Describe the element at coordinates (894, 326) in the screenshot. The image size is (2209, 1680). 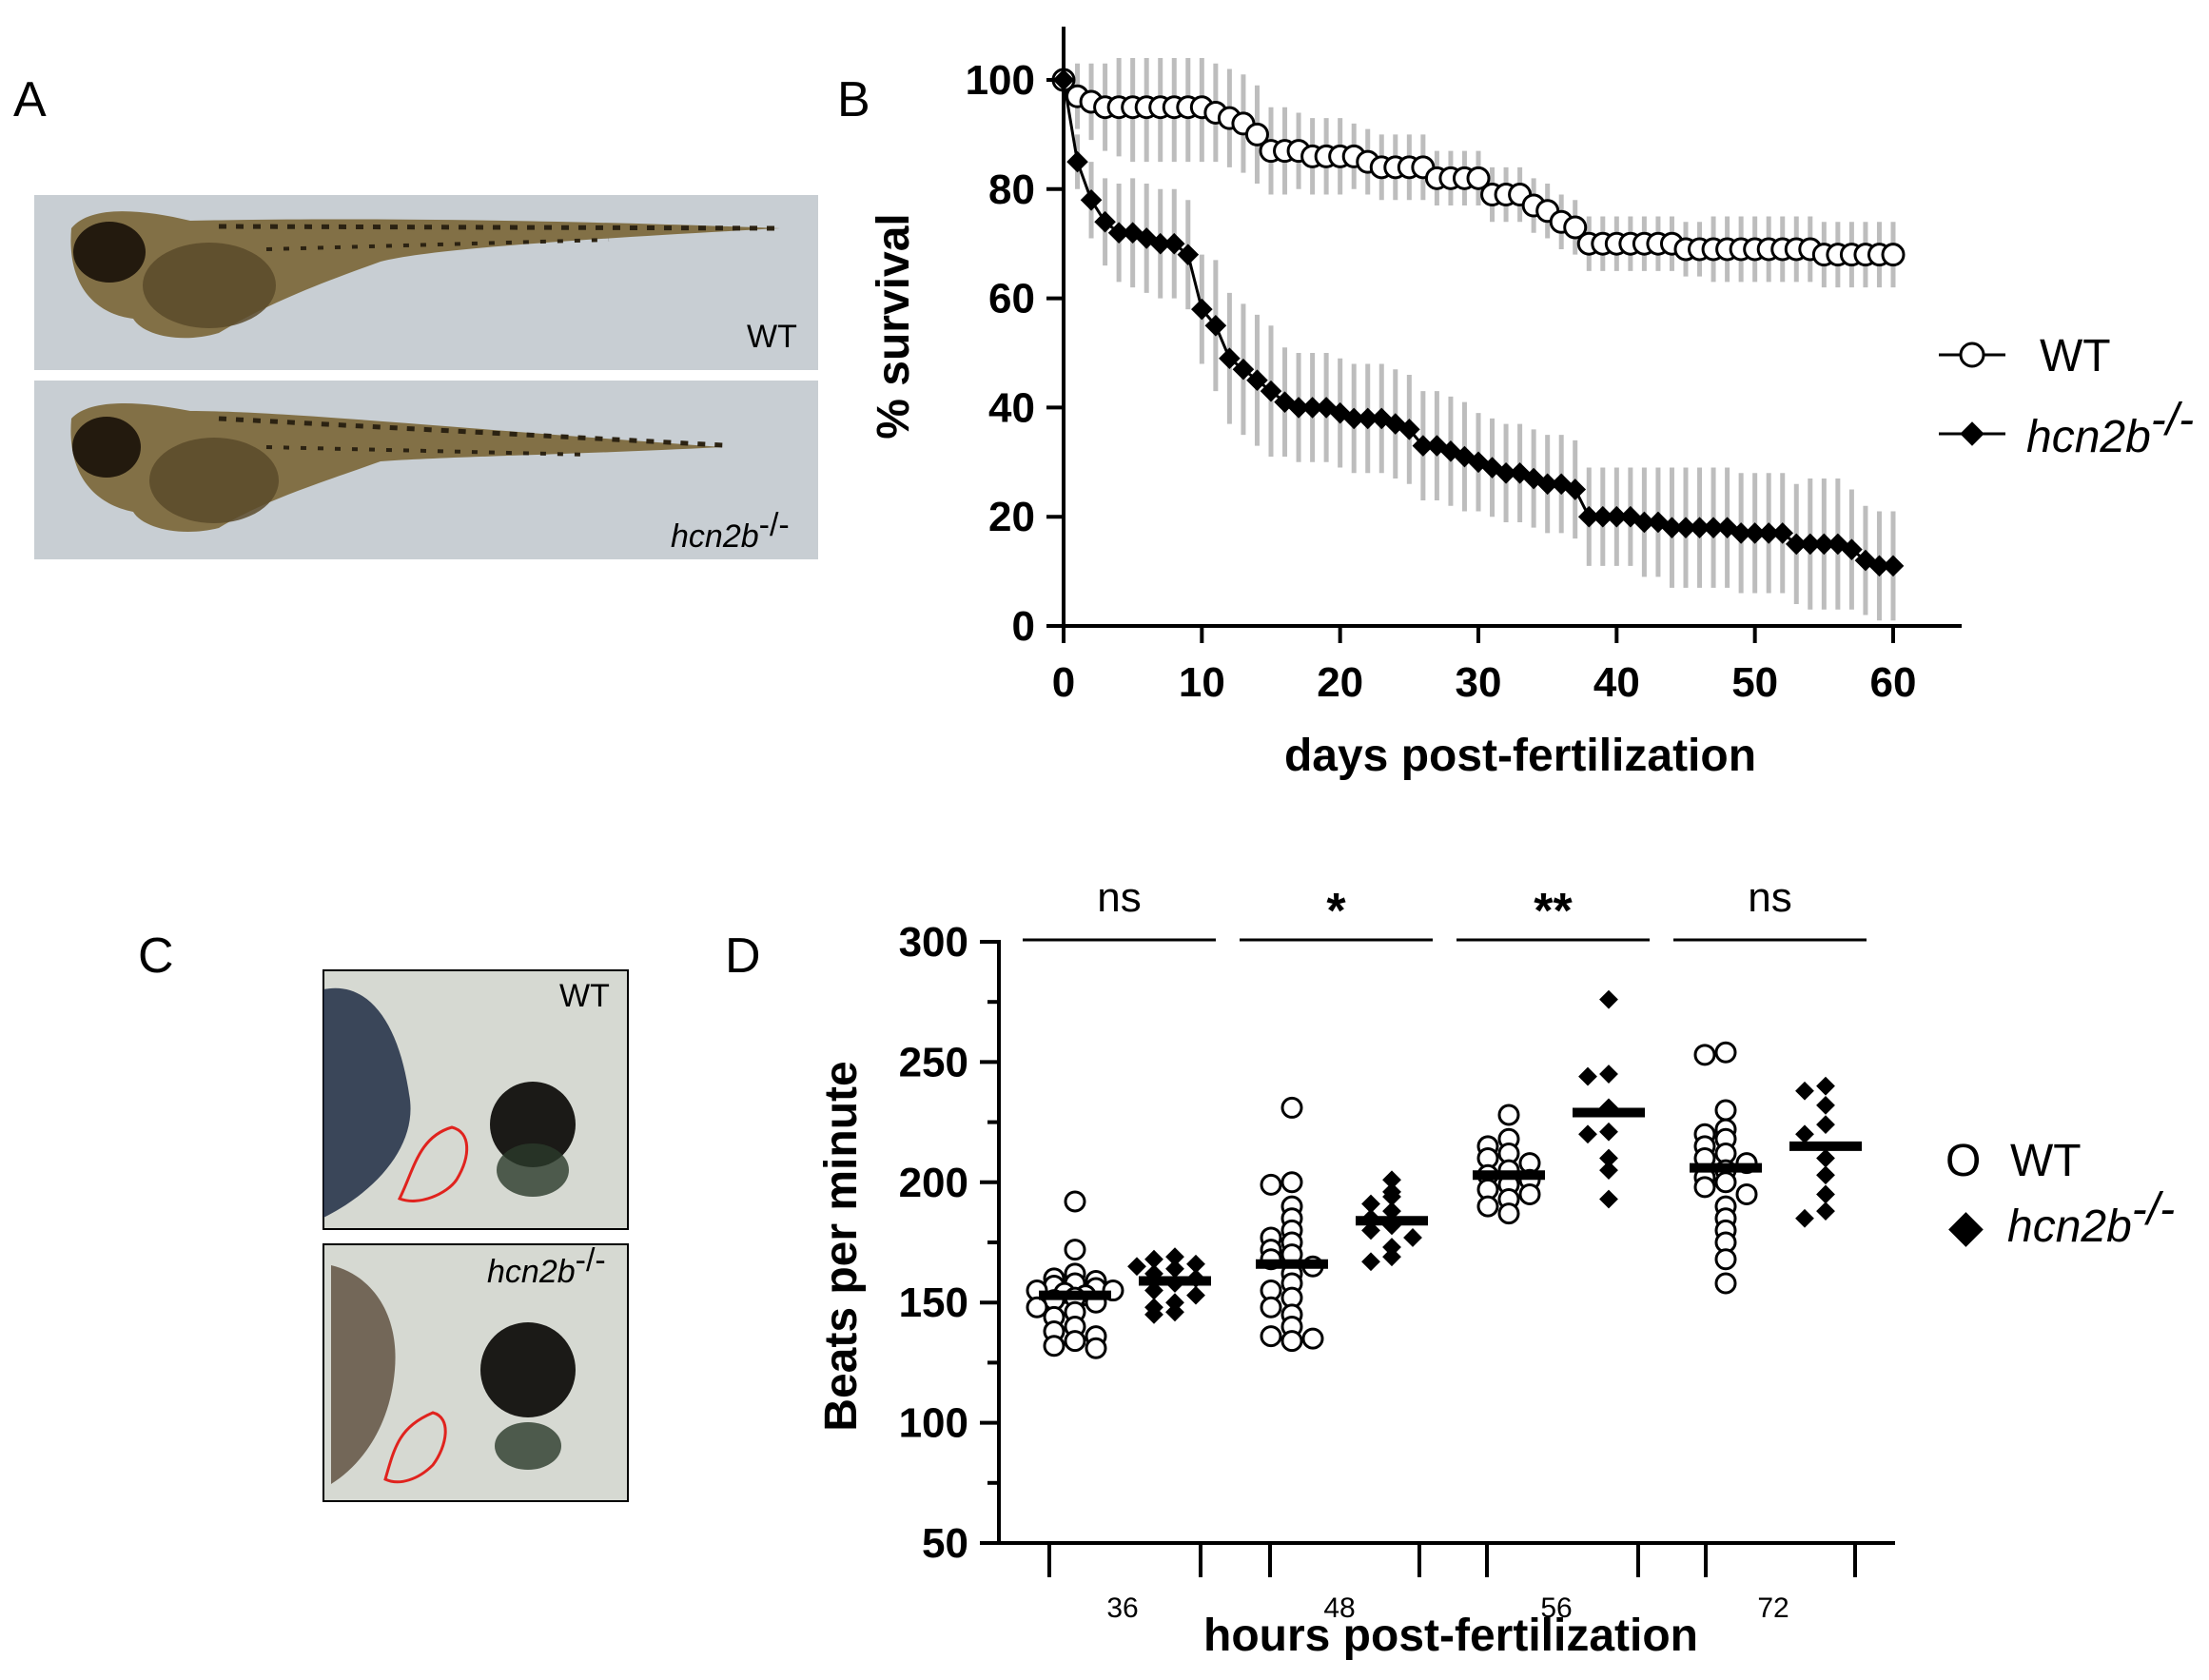
I see `survival-y-axis-title: % survival` at that location.